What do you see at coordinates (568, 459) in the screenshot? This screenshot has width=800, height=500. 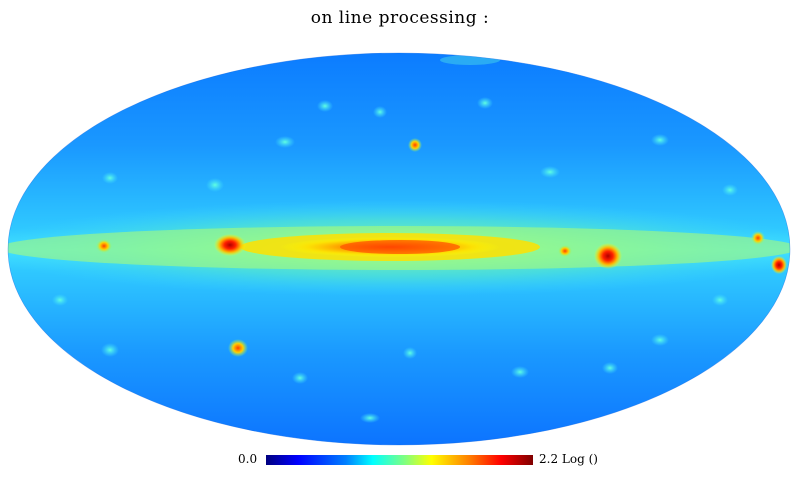 I see `colorbar-max-label: 2.2 Log ()` at bounding box center [568, 459].